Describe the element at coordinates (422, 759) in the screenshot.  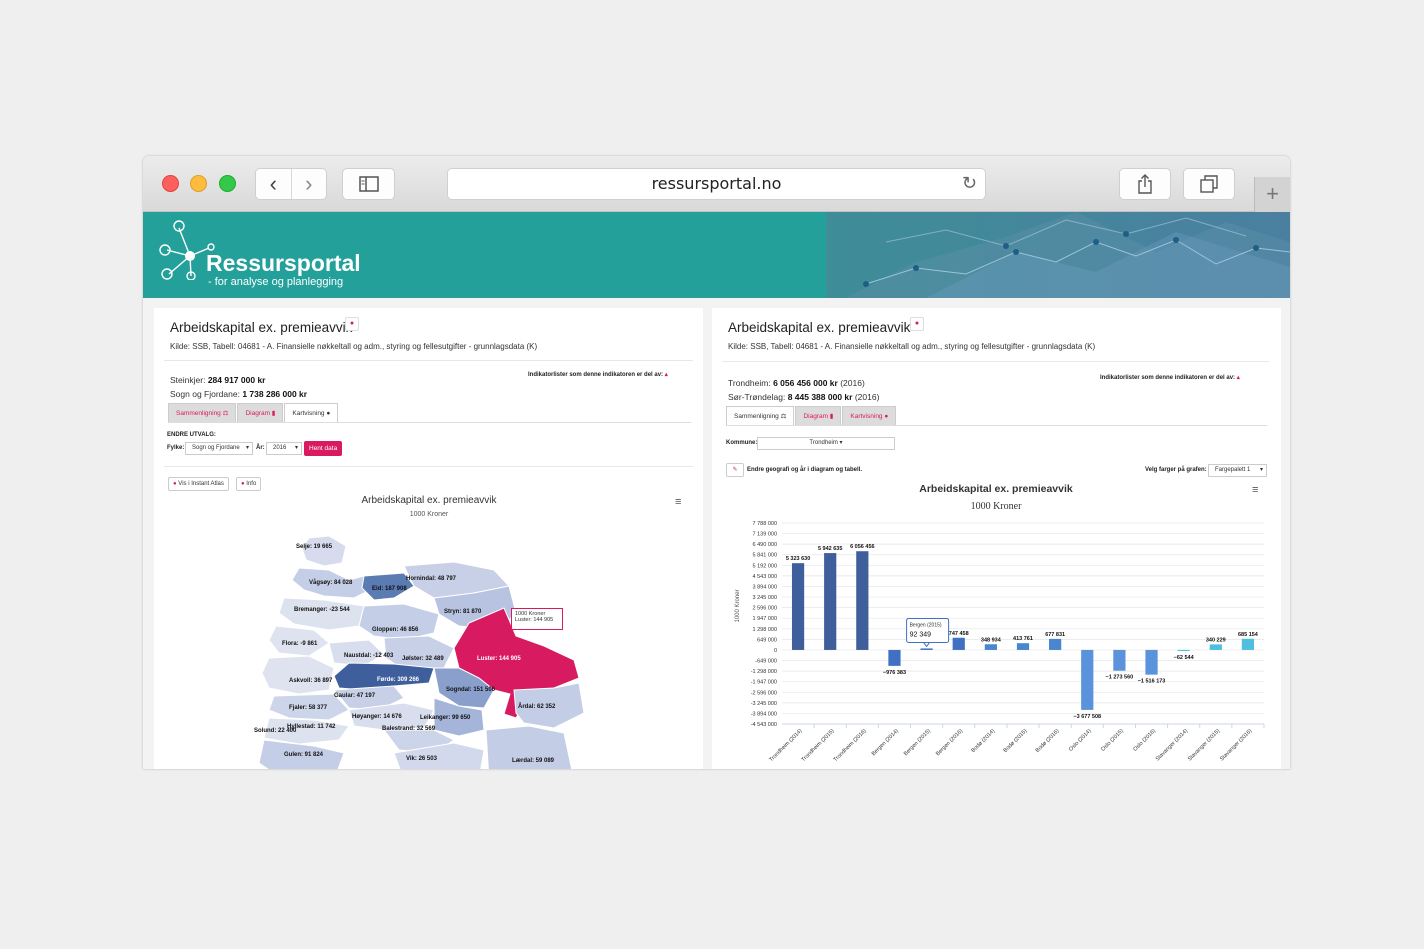
I see `map-label: Vik: 26 503` at that location.